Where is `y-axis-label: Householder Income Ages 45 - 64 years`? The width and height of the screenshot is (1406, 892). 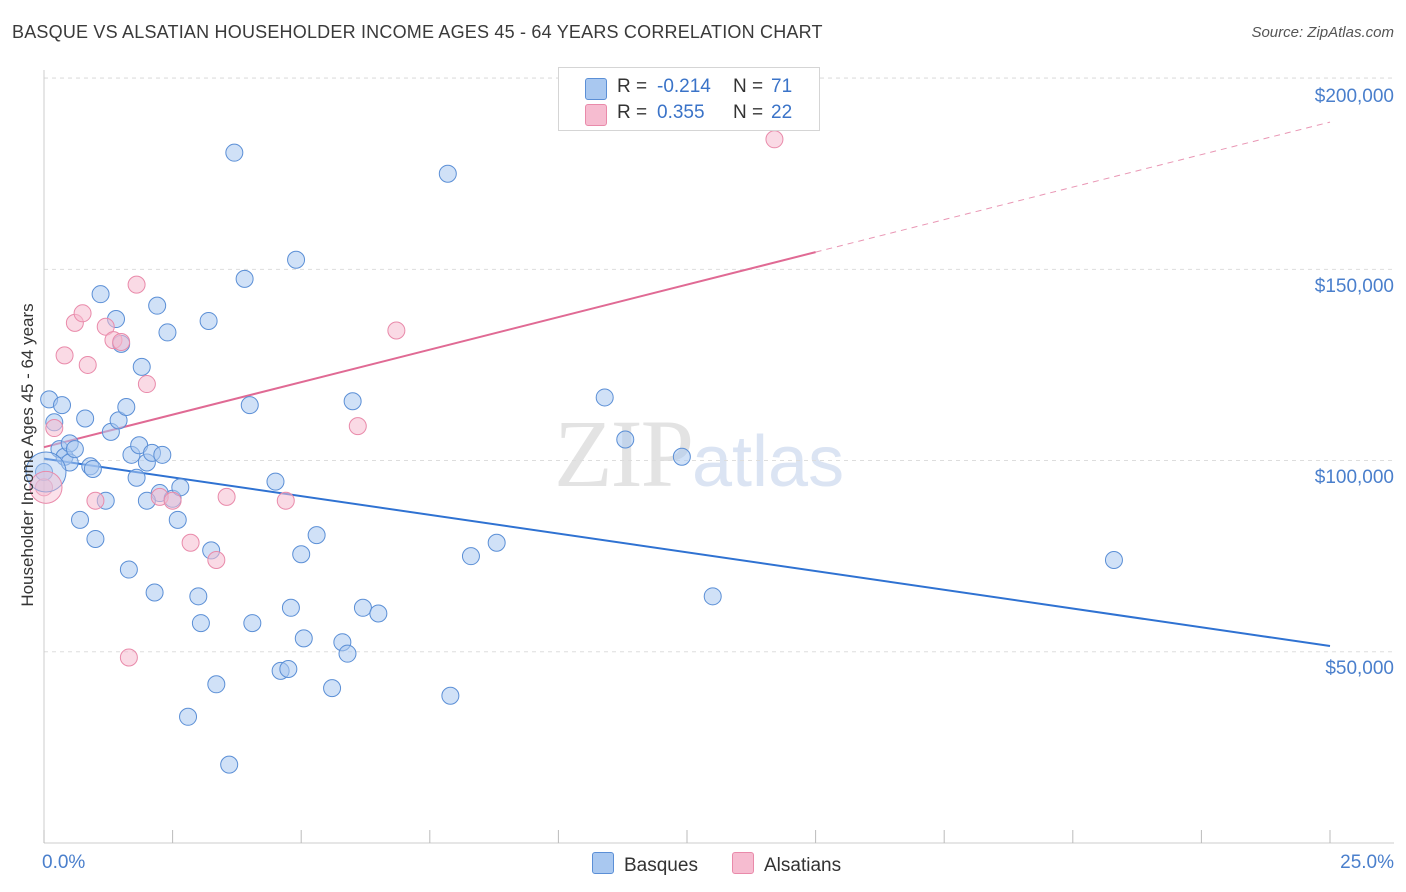
y-axis-label: Householder Income Ages 45 - 64 years is located at coordinates (27, 455).